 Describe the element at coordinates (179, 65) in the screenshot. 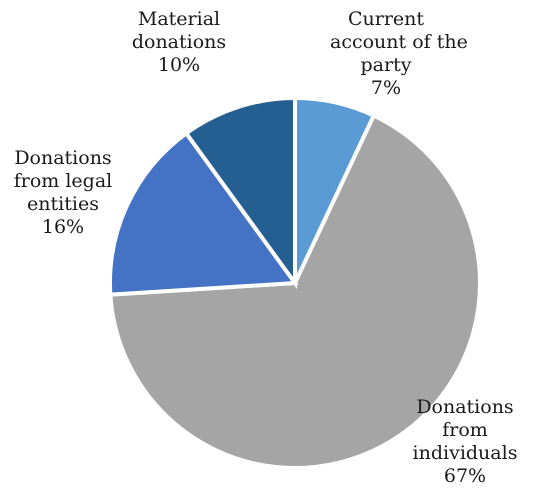

I see `slice-percent: 10%` at that location.